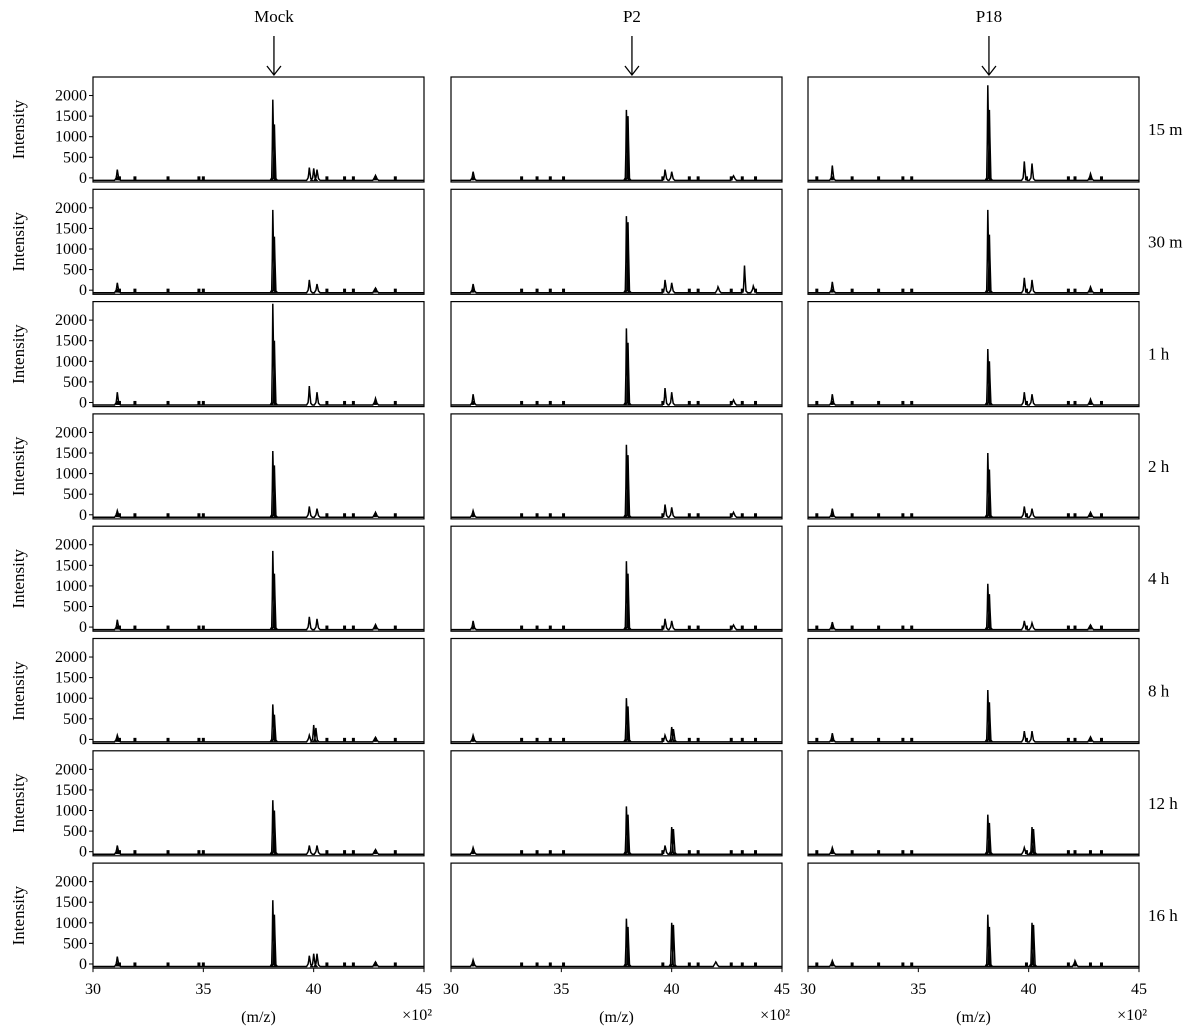  What do you see at coordinates (989, 16) in the screenshot?
I see `column-title-p18: P18` at bounding box center [989, 16].